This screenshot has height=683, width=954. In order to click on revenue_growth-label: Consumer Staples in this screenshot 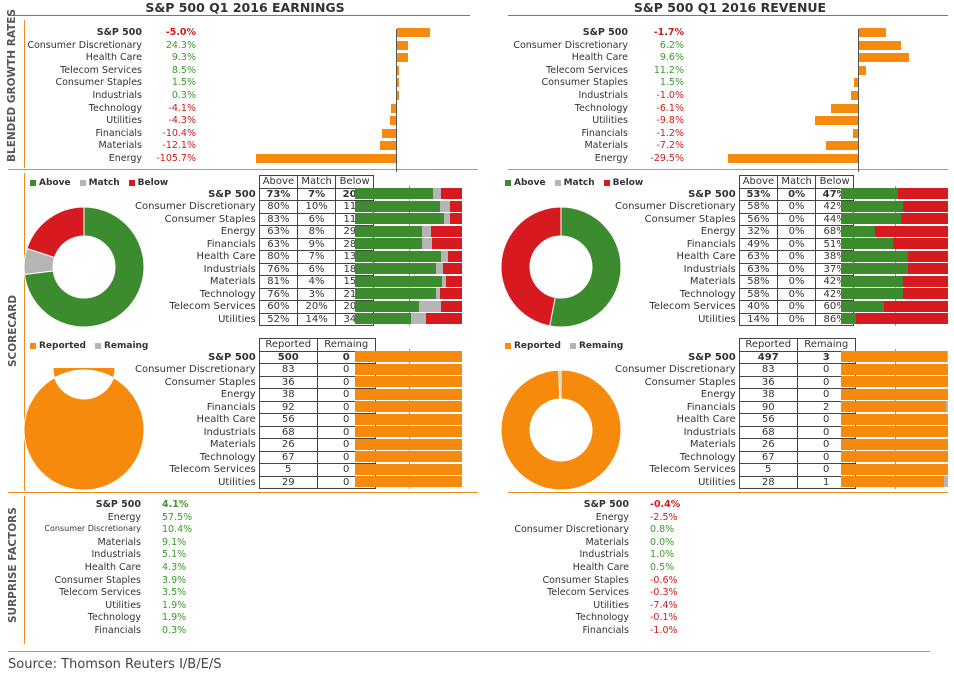, I will do `click(584, 83)`.